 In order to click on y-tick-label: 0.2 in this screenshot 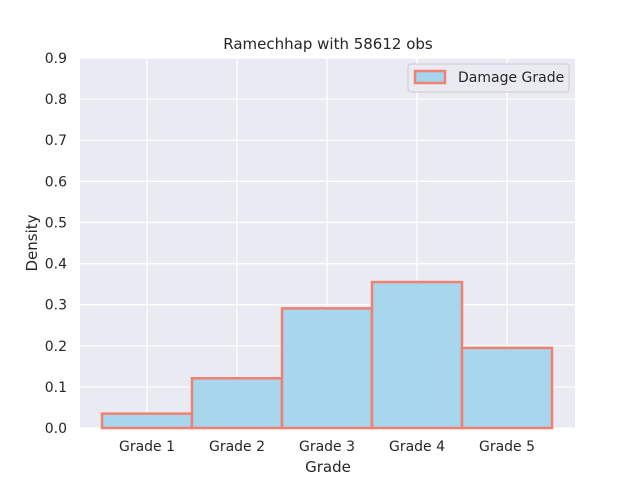, I will do `click(56, 347)`.